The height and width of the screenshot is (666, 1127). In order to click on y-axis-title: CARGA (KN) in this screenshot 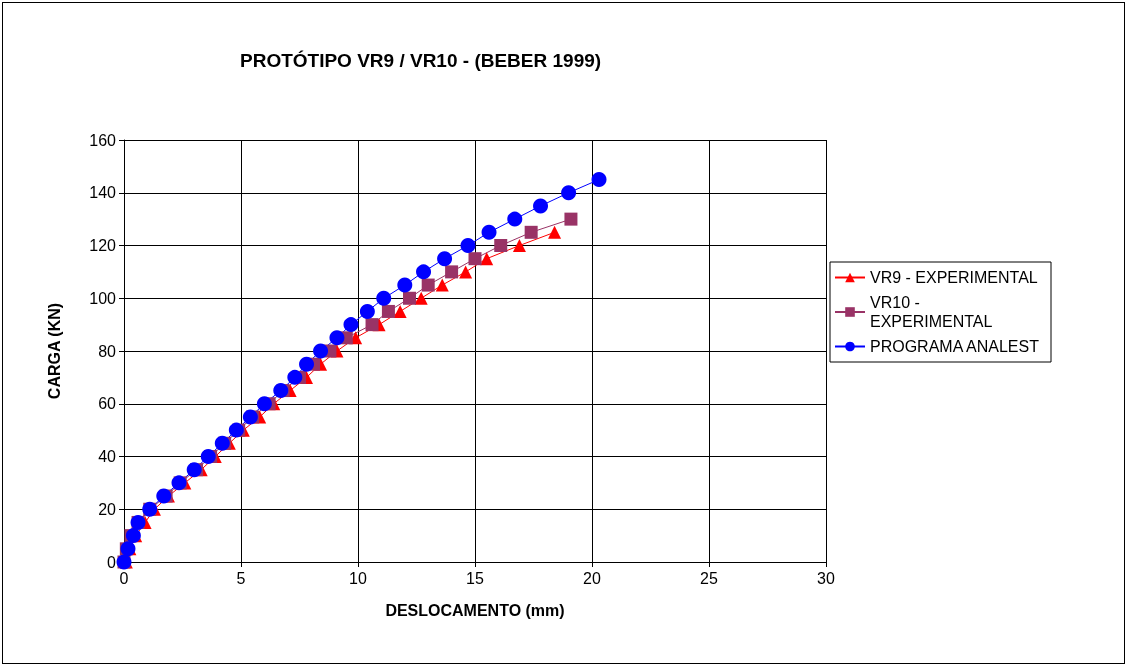, I will do `click(54, 351)`.